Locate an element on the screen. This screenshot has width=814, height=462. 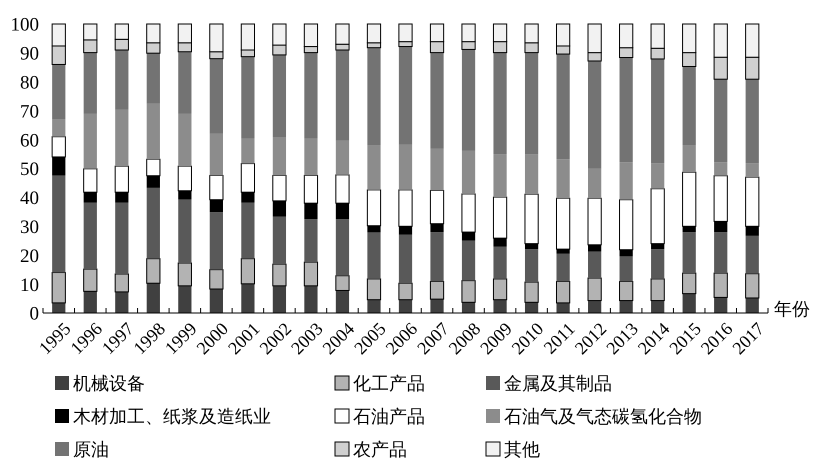
y-tick-label: 50 is located at coordinates (29, 169).